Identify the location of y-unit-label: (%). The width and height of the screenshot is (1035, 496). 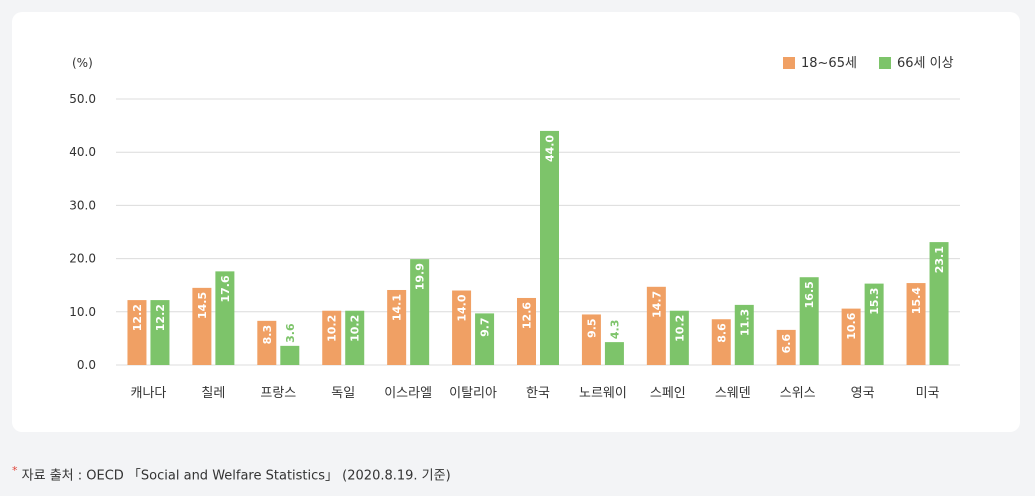
(82, 63).